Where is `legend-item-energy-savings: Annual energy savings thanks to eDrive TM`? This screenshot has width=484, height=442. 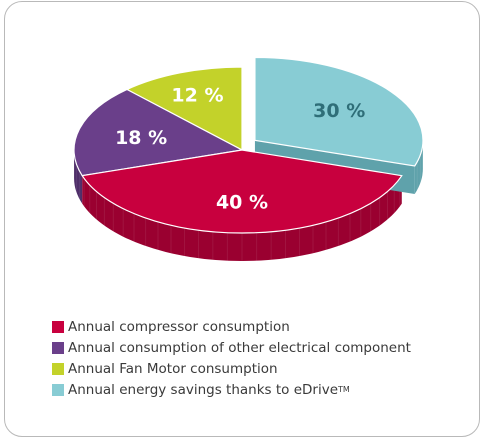
legend-item-energy-savings: Annual energy savings thanks to eDrive TM is located at coordinates (231, 389).